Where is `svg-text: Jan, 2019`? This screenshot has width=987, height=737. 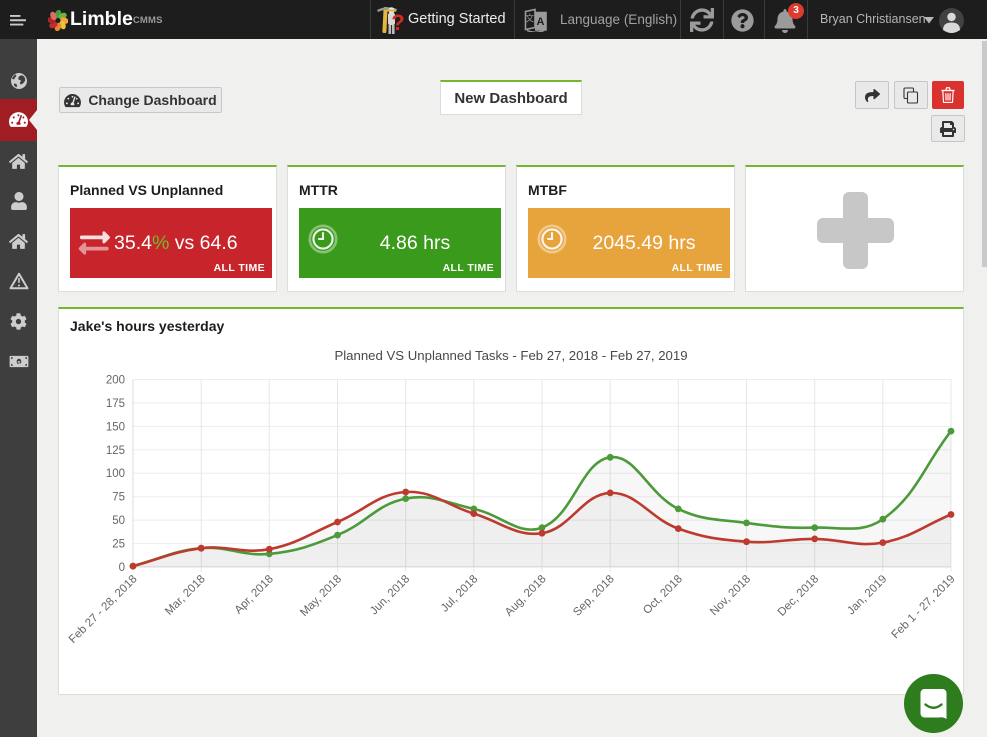
svg-text: Jan, 2019 is located at coordinates (867, 595).